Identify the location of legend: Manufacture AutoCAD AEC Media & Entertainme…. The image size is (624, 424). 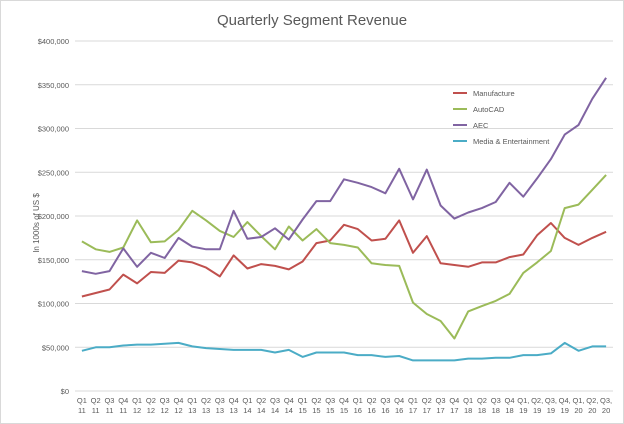
(501, 117).